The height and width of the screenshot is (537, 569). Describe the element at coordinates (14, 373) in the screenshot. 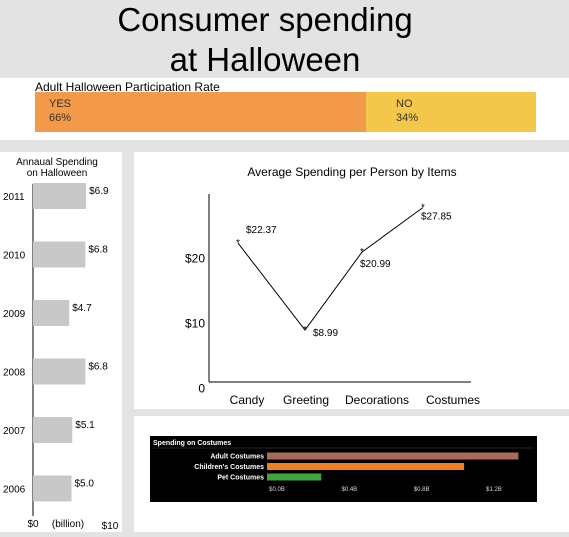

I see `annual-year-label: 2008` at that location.